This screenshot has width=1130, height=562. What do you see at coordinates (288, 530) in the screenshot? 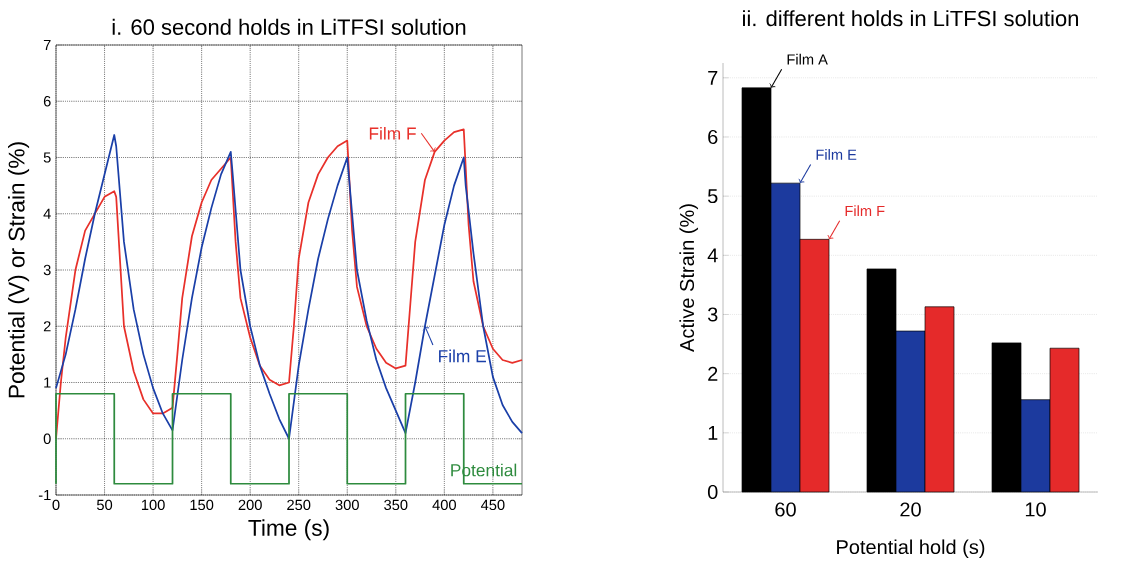
I see `x-axis-title: Time (s)` at bounding box center [288, 530].